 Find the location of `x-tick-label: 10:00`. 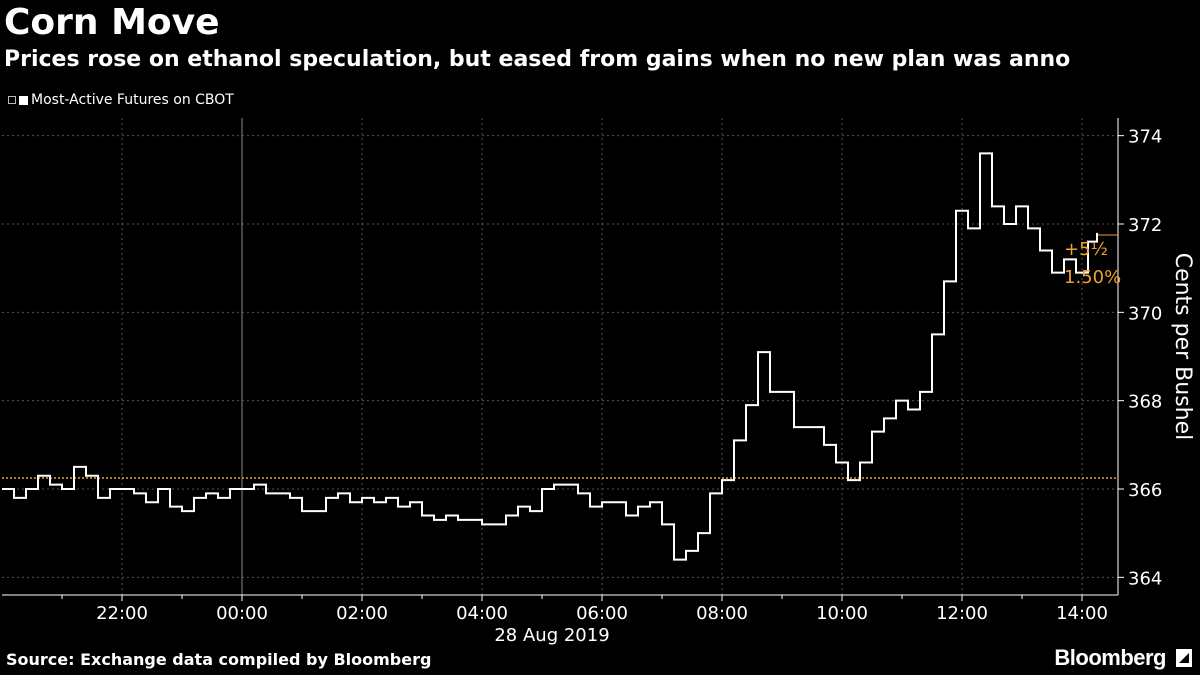

x-tick-label: 10:00 is located at coordinates (842, 613).